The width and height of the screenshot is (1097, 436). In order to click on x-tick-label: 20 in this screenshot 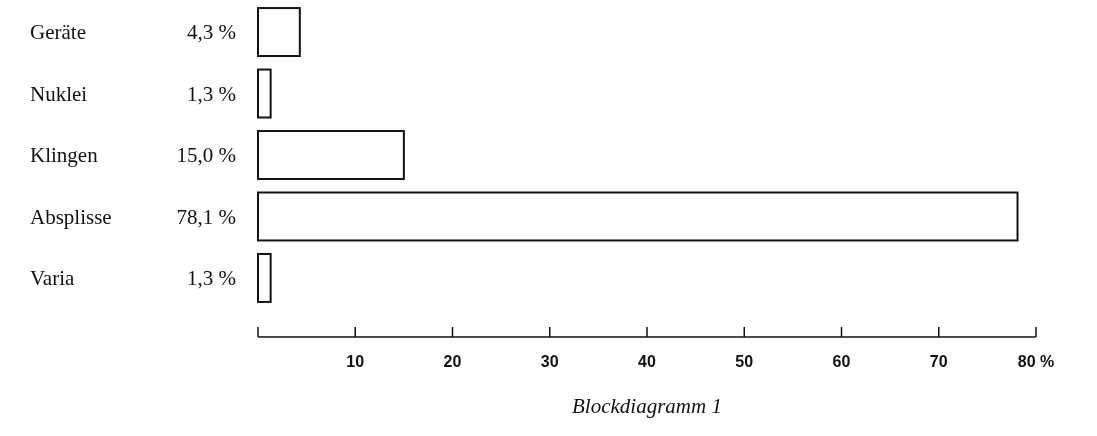, I will do `click(452, 361)`.